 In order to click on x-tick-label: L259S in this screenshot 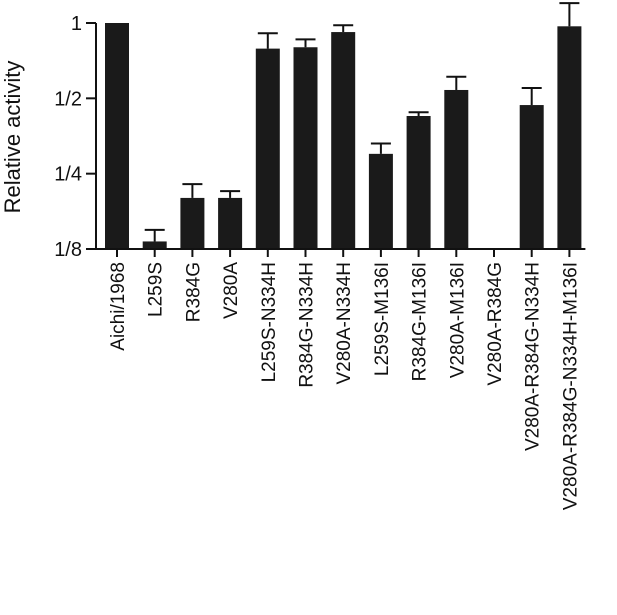, I will do `click(156, 289)`.